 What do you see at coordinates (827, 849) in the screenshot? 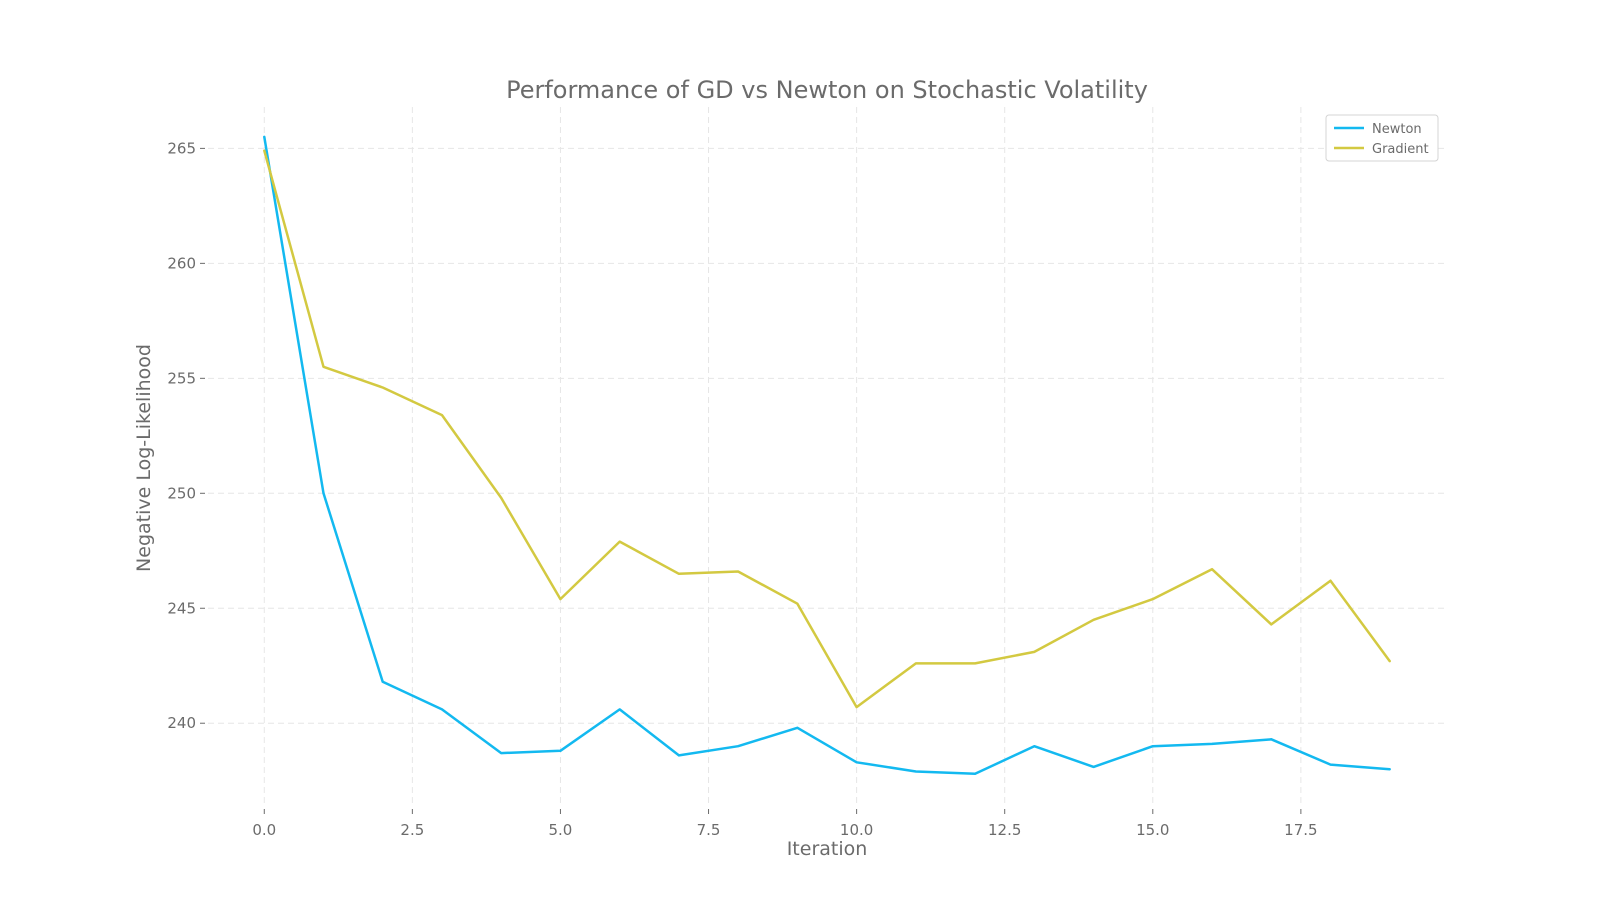
I see `x-axis-label: Iteration` at bounding box center [827, 849].